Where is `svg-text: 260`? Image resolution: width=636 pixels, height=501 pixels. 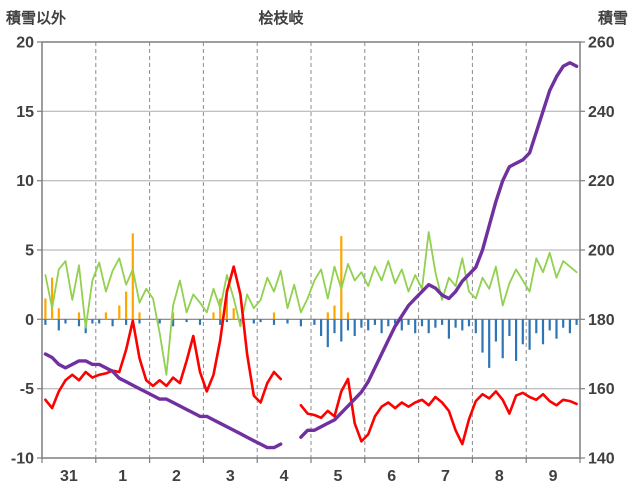
svg-text: 260 is located at coordinates (601, 43).